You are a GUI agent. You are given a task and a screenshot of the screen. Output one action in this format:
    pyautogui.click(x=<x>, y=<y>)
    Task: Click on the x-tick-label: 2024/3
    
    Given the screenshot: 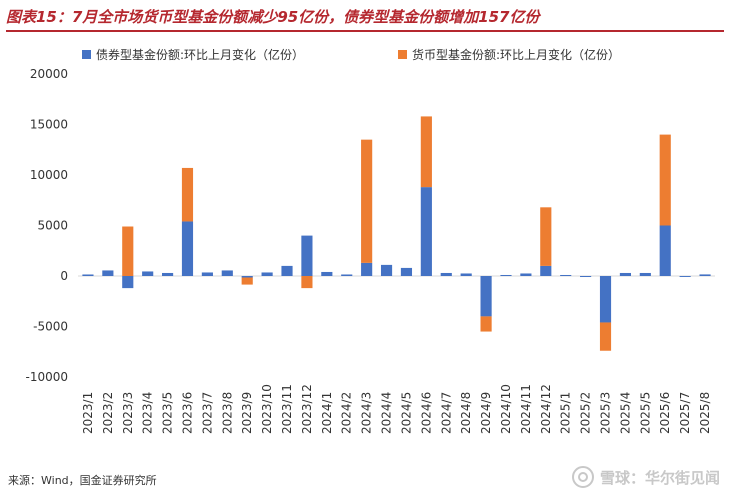 What is the action you would take?
    pyautogui.click(x=367, y=413)
    